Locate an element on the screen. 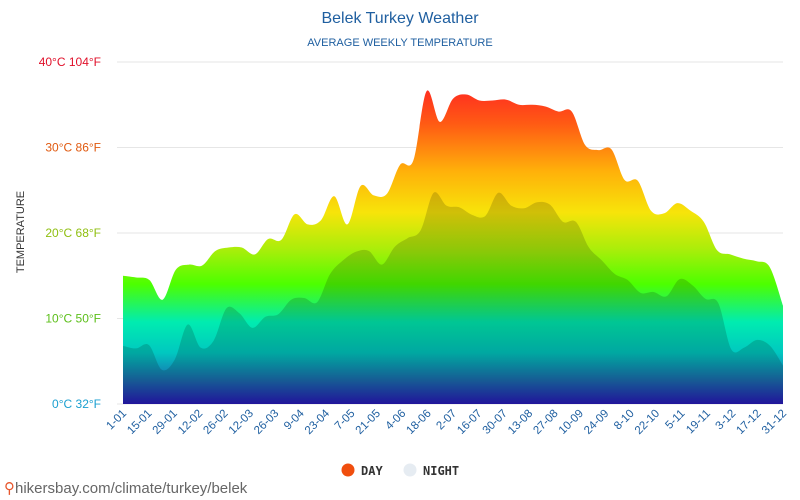  x-tick-label: 19-11 is located at coordinates (698, 422).